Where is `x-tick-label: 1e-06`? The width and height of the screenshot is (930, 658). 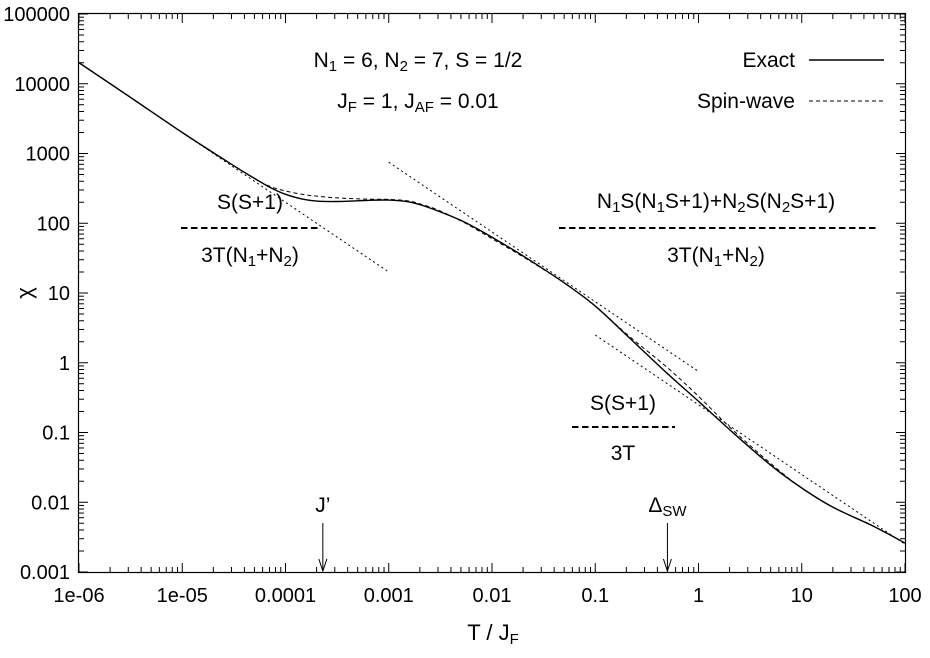 x-tick-label: 1e-06 is located at coordinates (78, 596).